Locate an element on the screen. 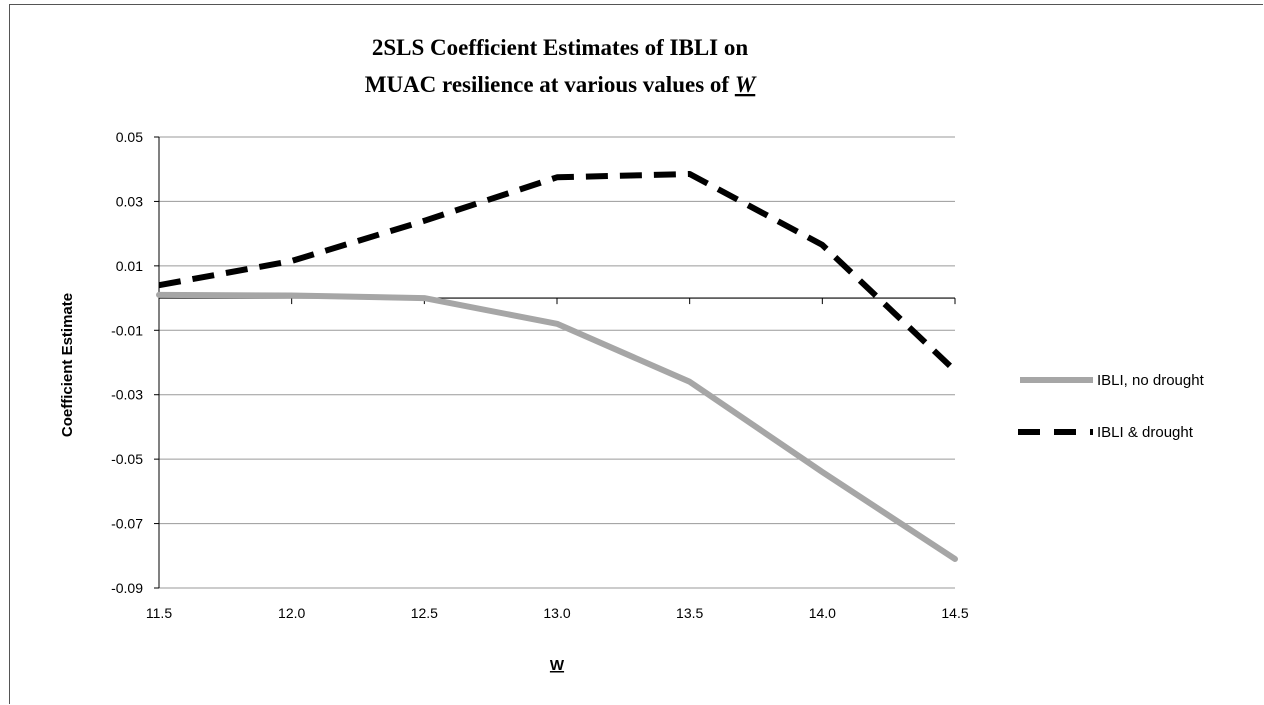 The height and width of the screenshot is (705, 1264). x-tick-labels: 11.5 12.0 12.5 13.0 13.5 14.0 14.5 is located at coordinates (557, 613).